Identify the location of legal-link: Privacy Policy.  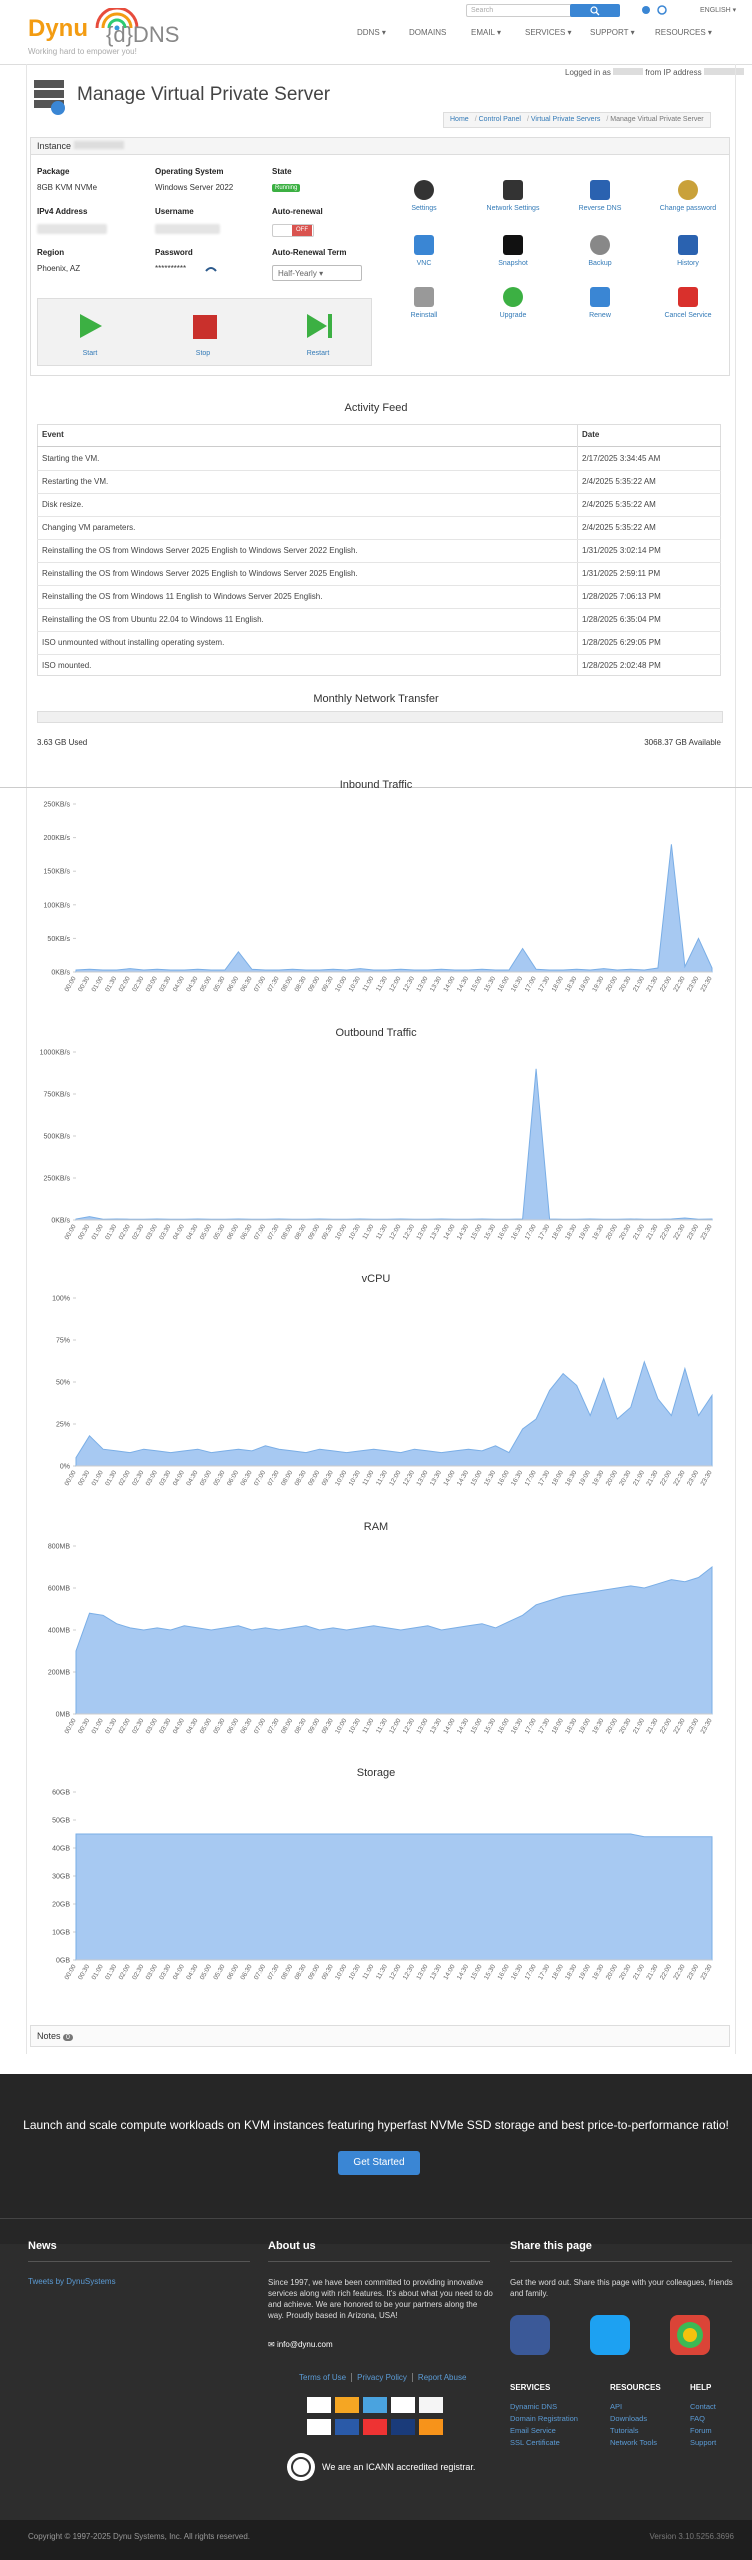
(381, 2377).